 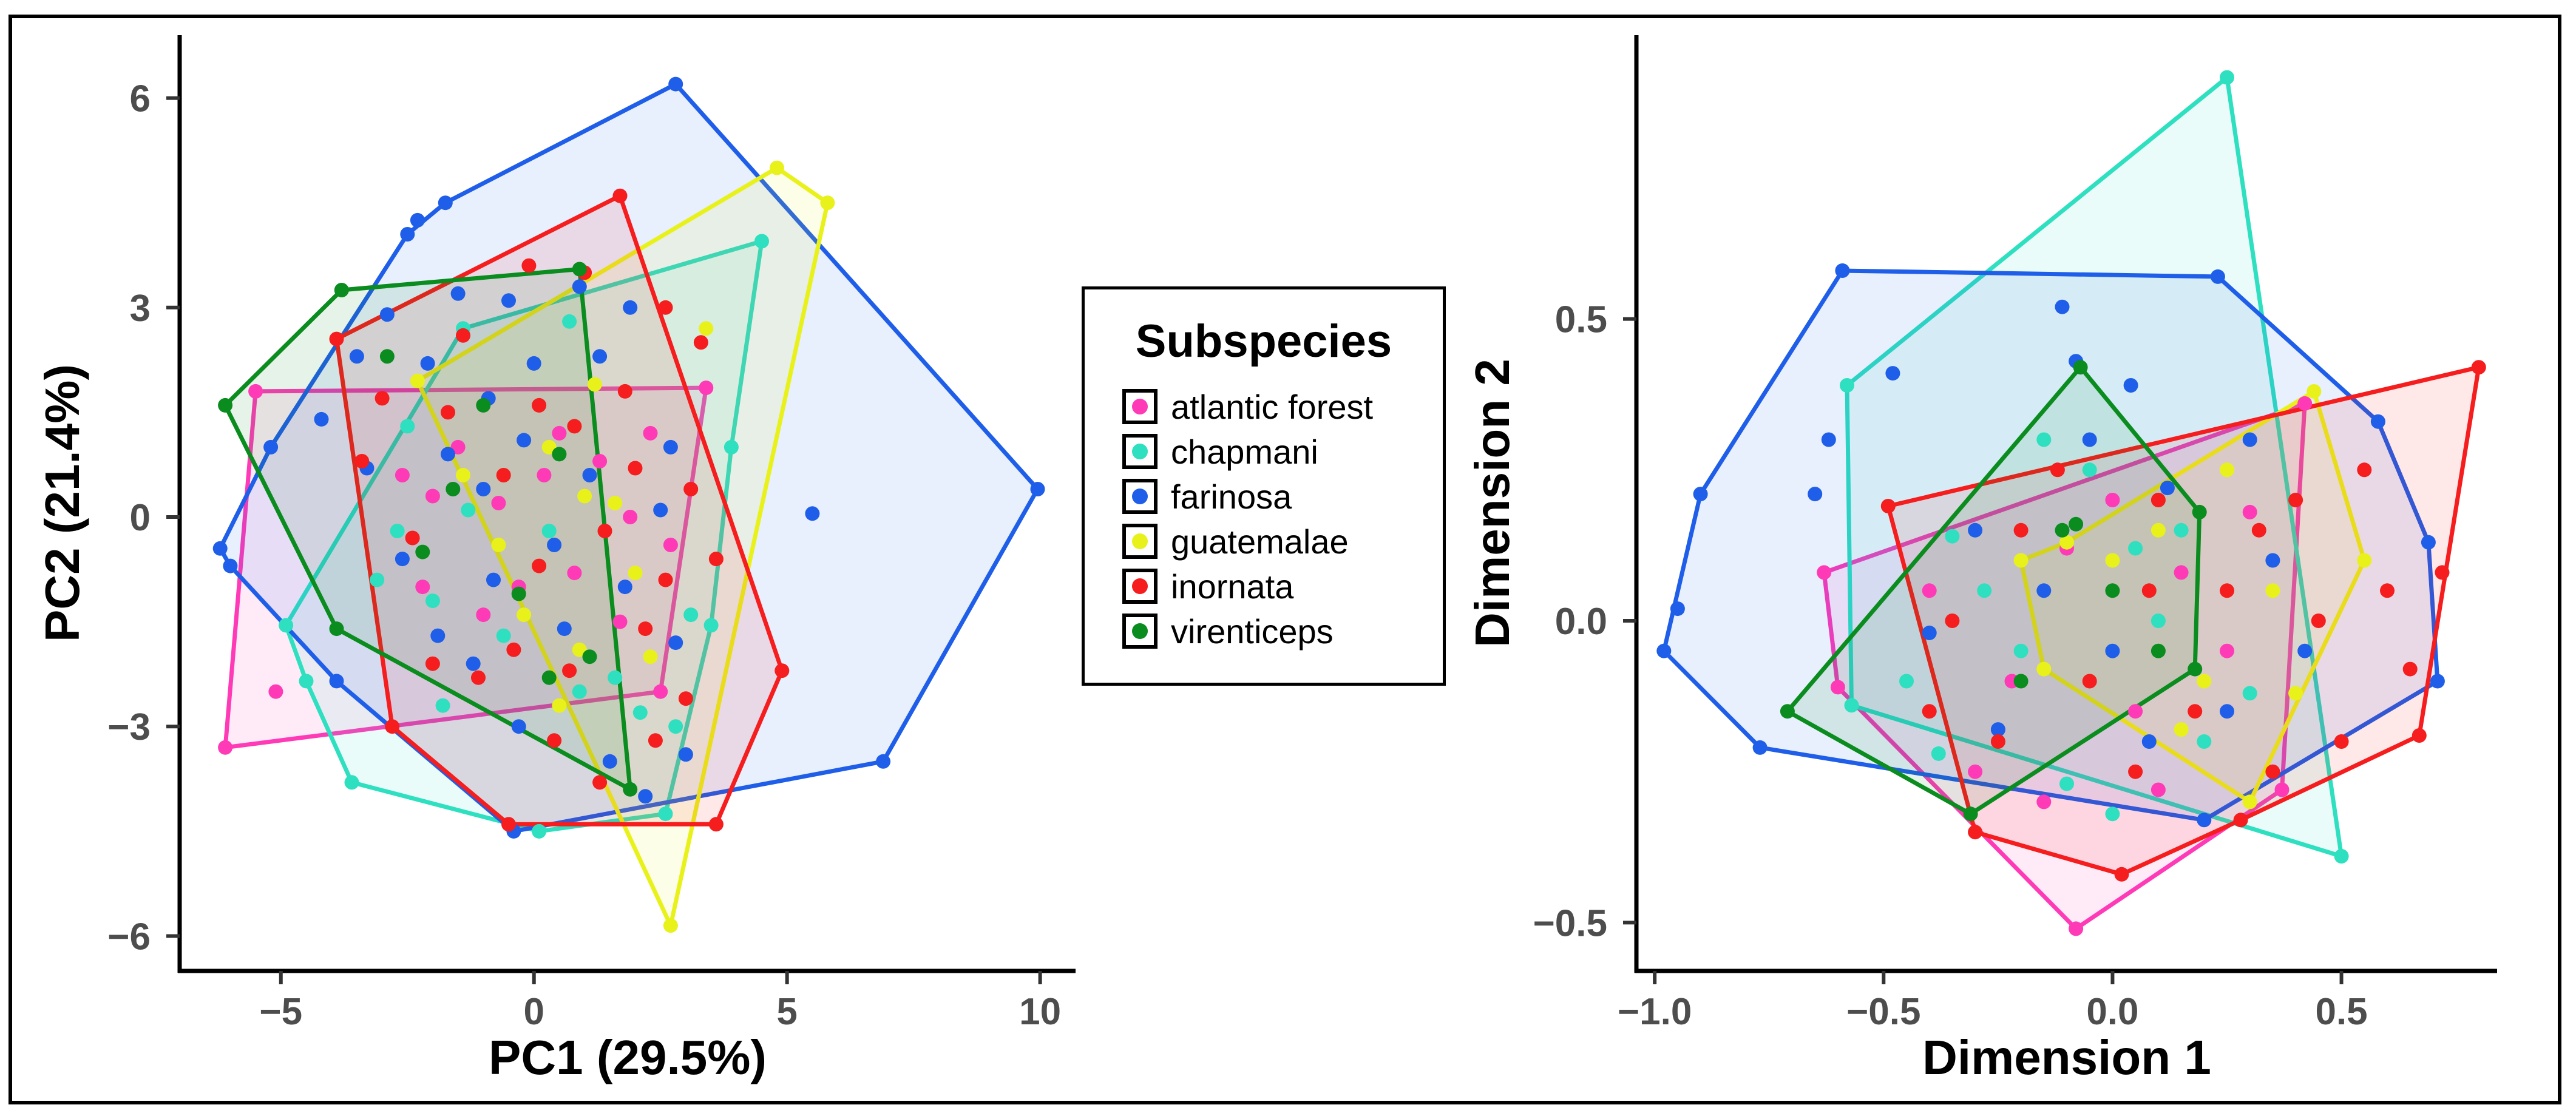 I want to click on legend-dot, so click(x=1140, y=541).